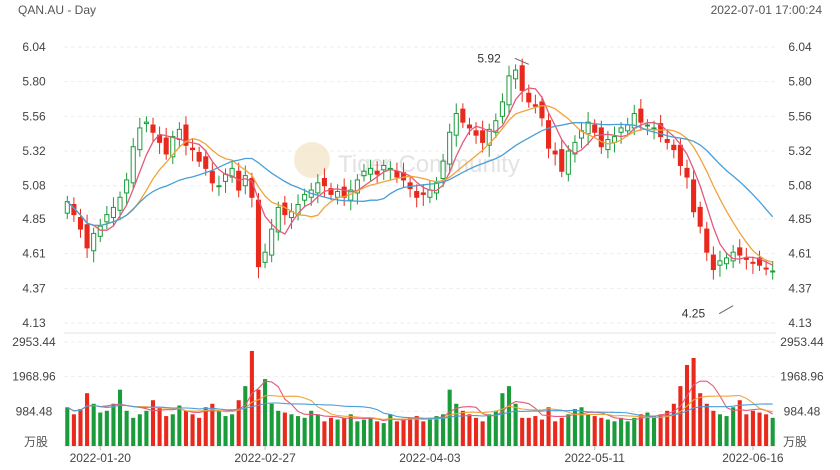 This screenshot has height=470, width=840. I want to click on price-annotation: 5.92, so click(503, 58).